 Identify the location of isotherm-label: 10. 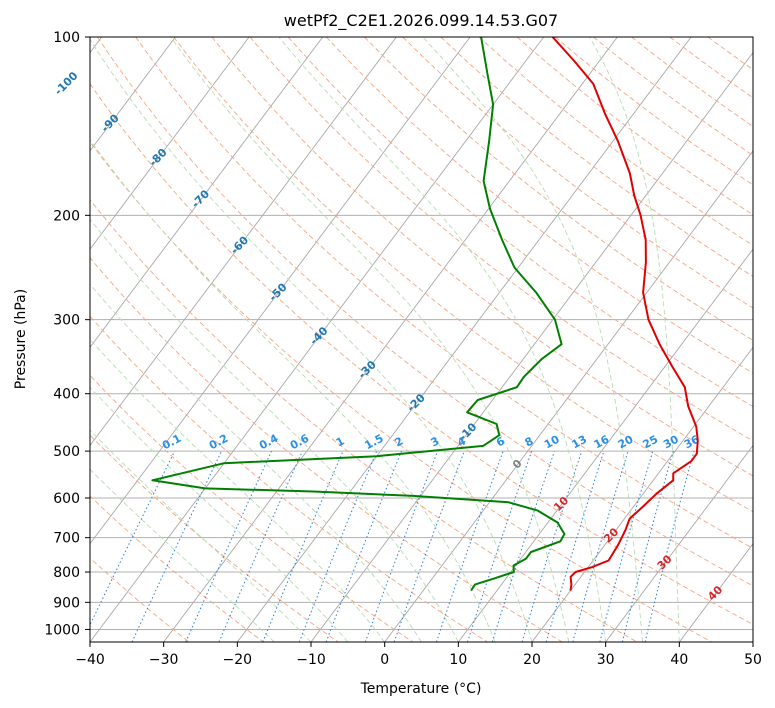
(561, 504).